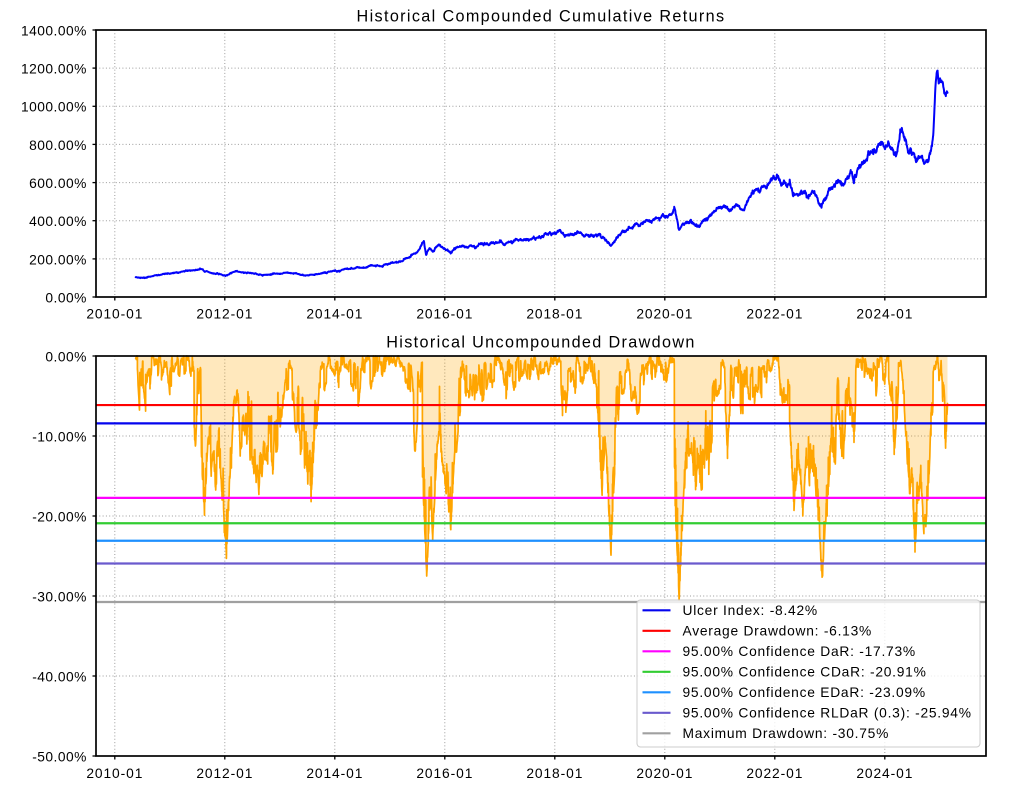 The width and height of the screenshot is (1012, 796). Describe the element at coordinates (805, 672) in the screenshot. I see `svg-text:95.00% Confidence CDaR: -20.91: 95.00% Confidence CDaR: -20.91%` at that location.